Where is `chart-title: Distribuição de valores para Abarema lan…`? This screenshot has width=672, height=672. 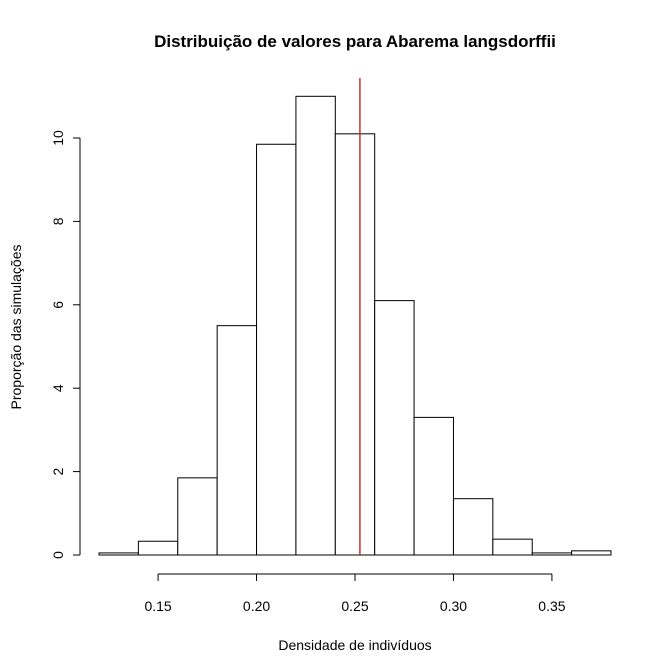
chart-title: Distribuição de valores para Abarema lan… is located at coordinates (355, 41).